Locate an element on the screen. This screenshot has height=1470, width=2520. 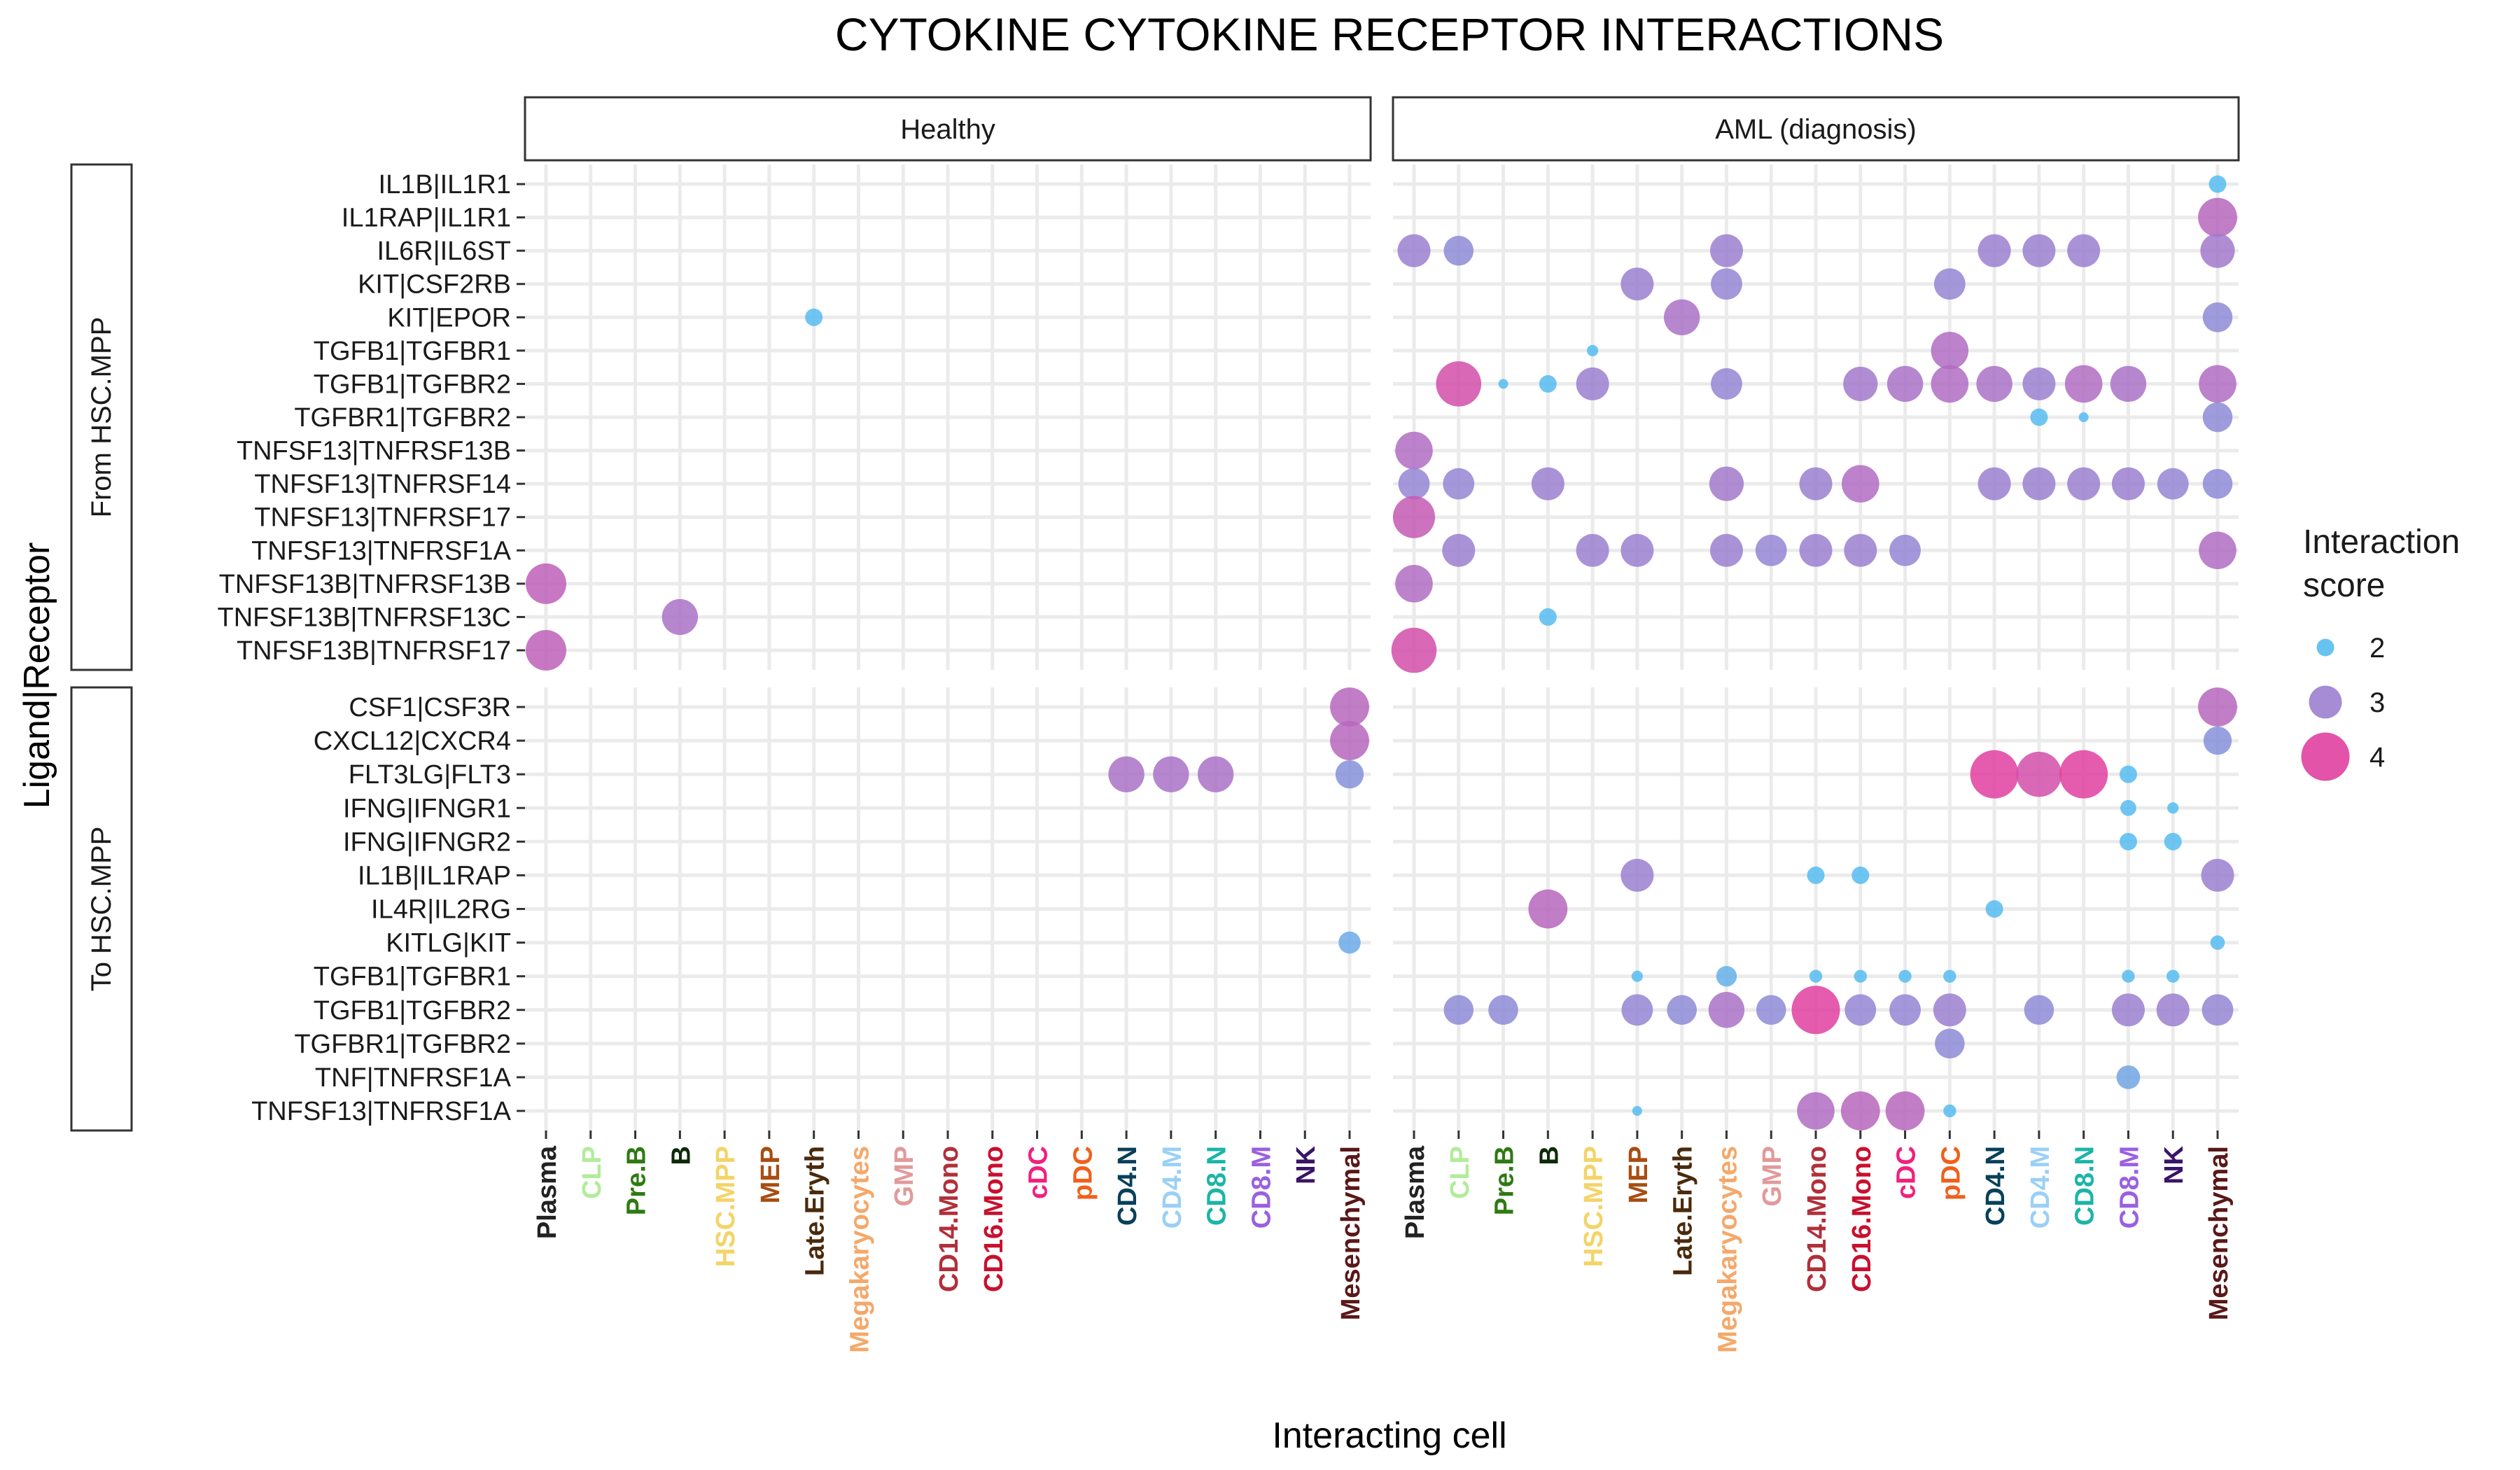
data-point-cd4-m-tnfsf13-tnfrsf14 is located at coordinates (2039, 483).